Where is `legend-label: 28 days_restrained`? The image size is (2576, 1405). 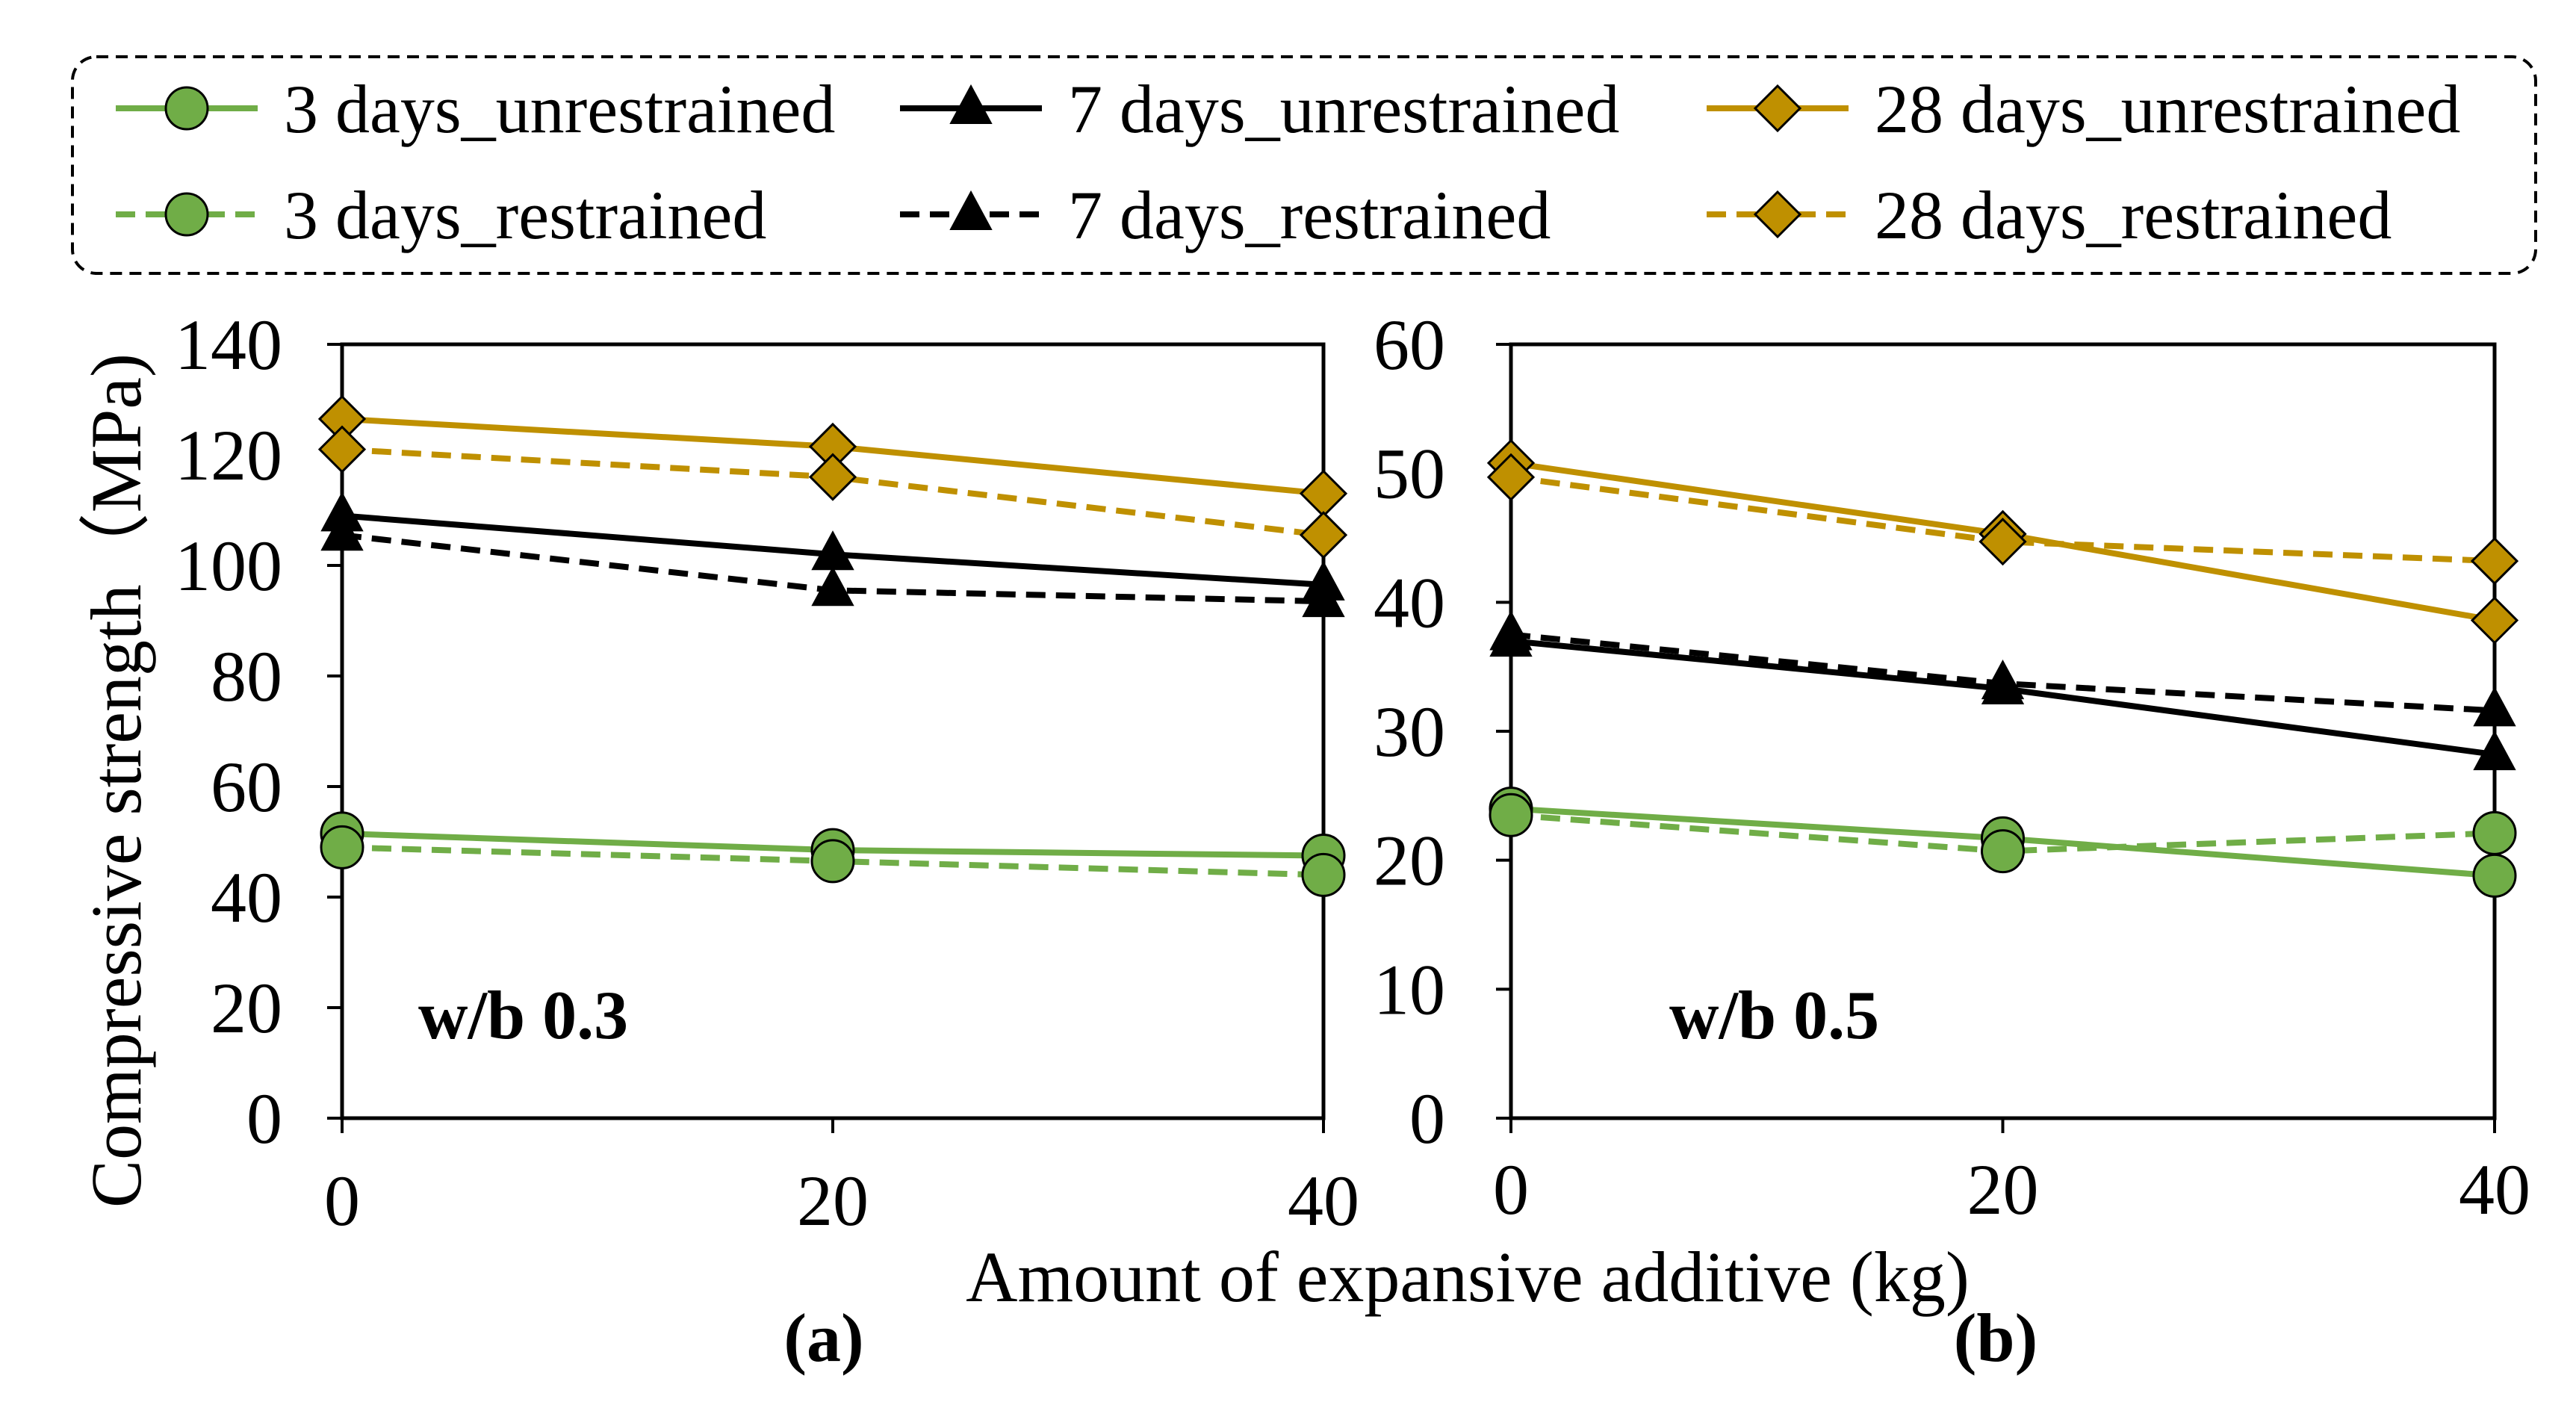 legend-label: 28 days_restrained is located at coordinates (2134, 215).